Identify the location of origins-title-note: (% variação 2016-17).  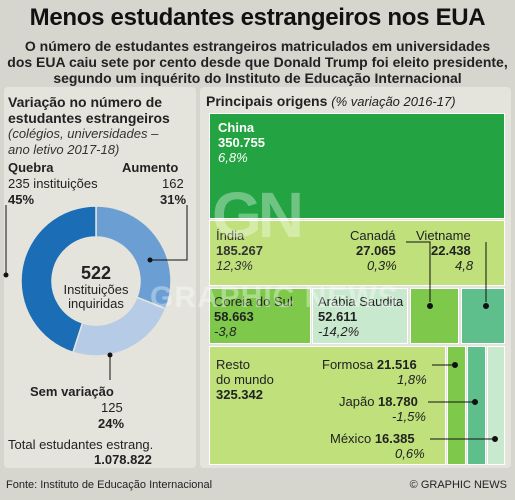
(393, 101).